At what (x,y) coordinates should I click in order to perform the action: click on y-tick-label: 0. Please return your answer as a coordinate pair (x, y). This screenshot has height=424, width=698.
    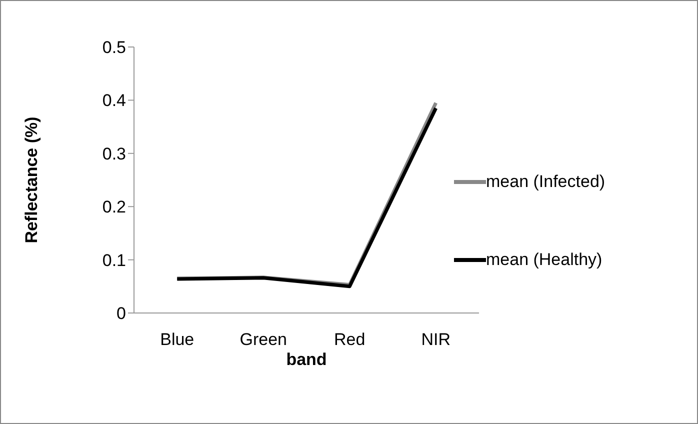
    Looking at the image, I should click on (121, 314).